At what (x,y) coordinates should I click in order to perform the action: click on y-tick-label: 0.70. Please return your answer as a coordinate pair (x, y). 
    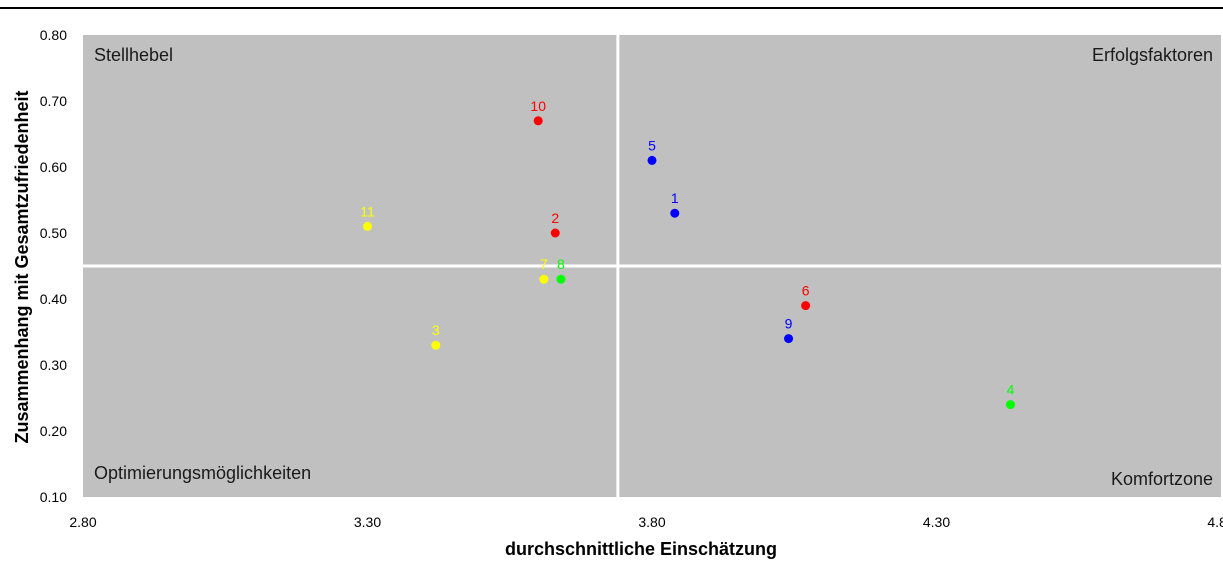
    Looking at the image, I should click on (53, 101).